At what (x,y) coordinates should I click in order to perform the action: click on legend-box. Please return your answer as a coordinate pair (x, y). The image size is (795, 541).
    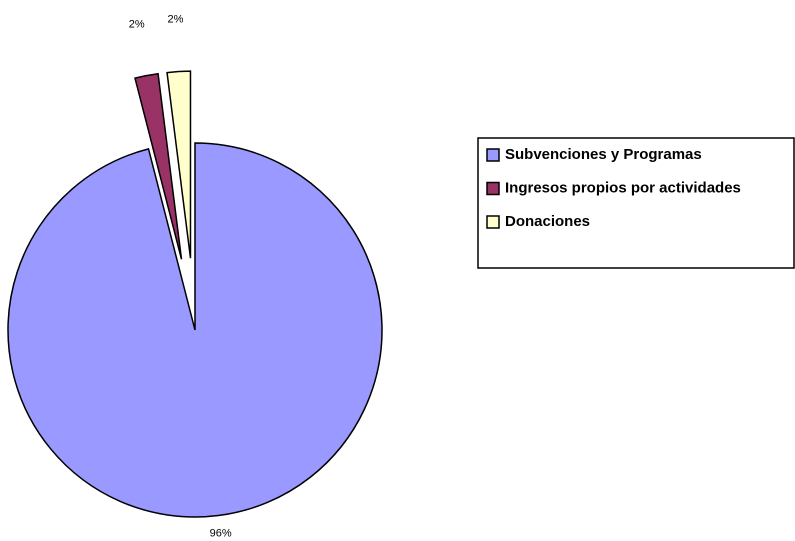
    Looking at the image, I should click on (636, 203).